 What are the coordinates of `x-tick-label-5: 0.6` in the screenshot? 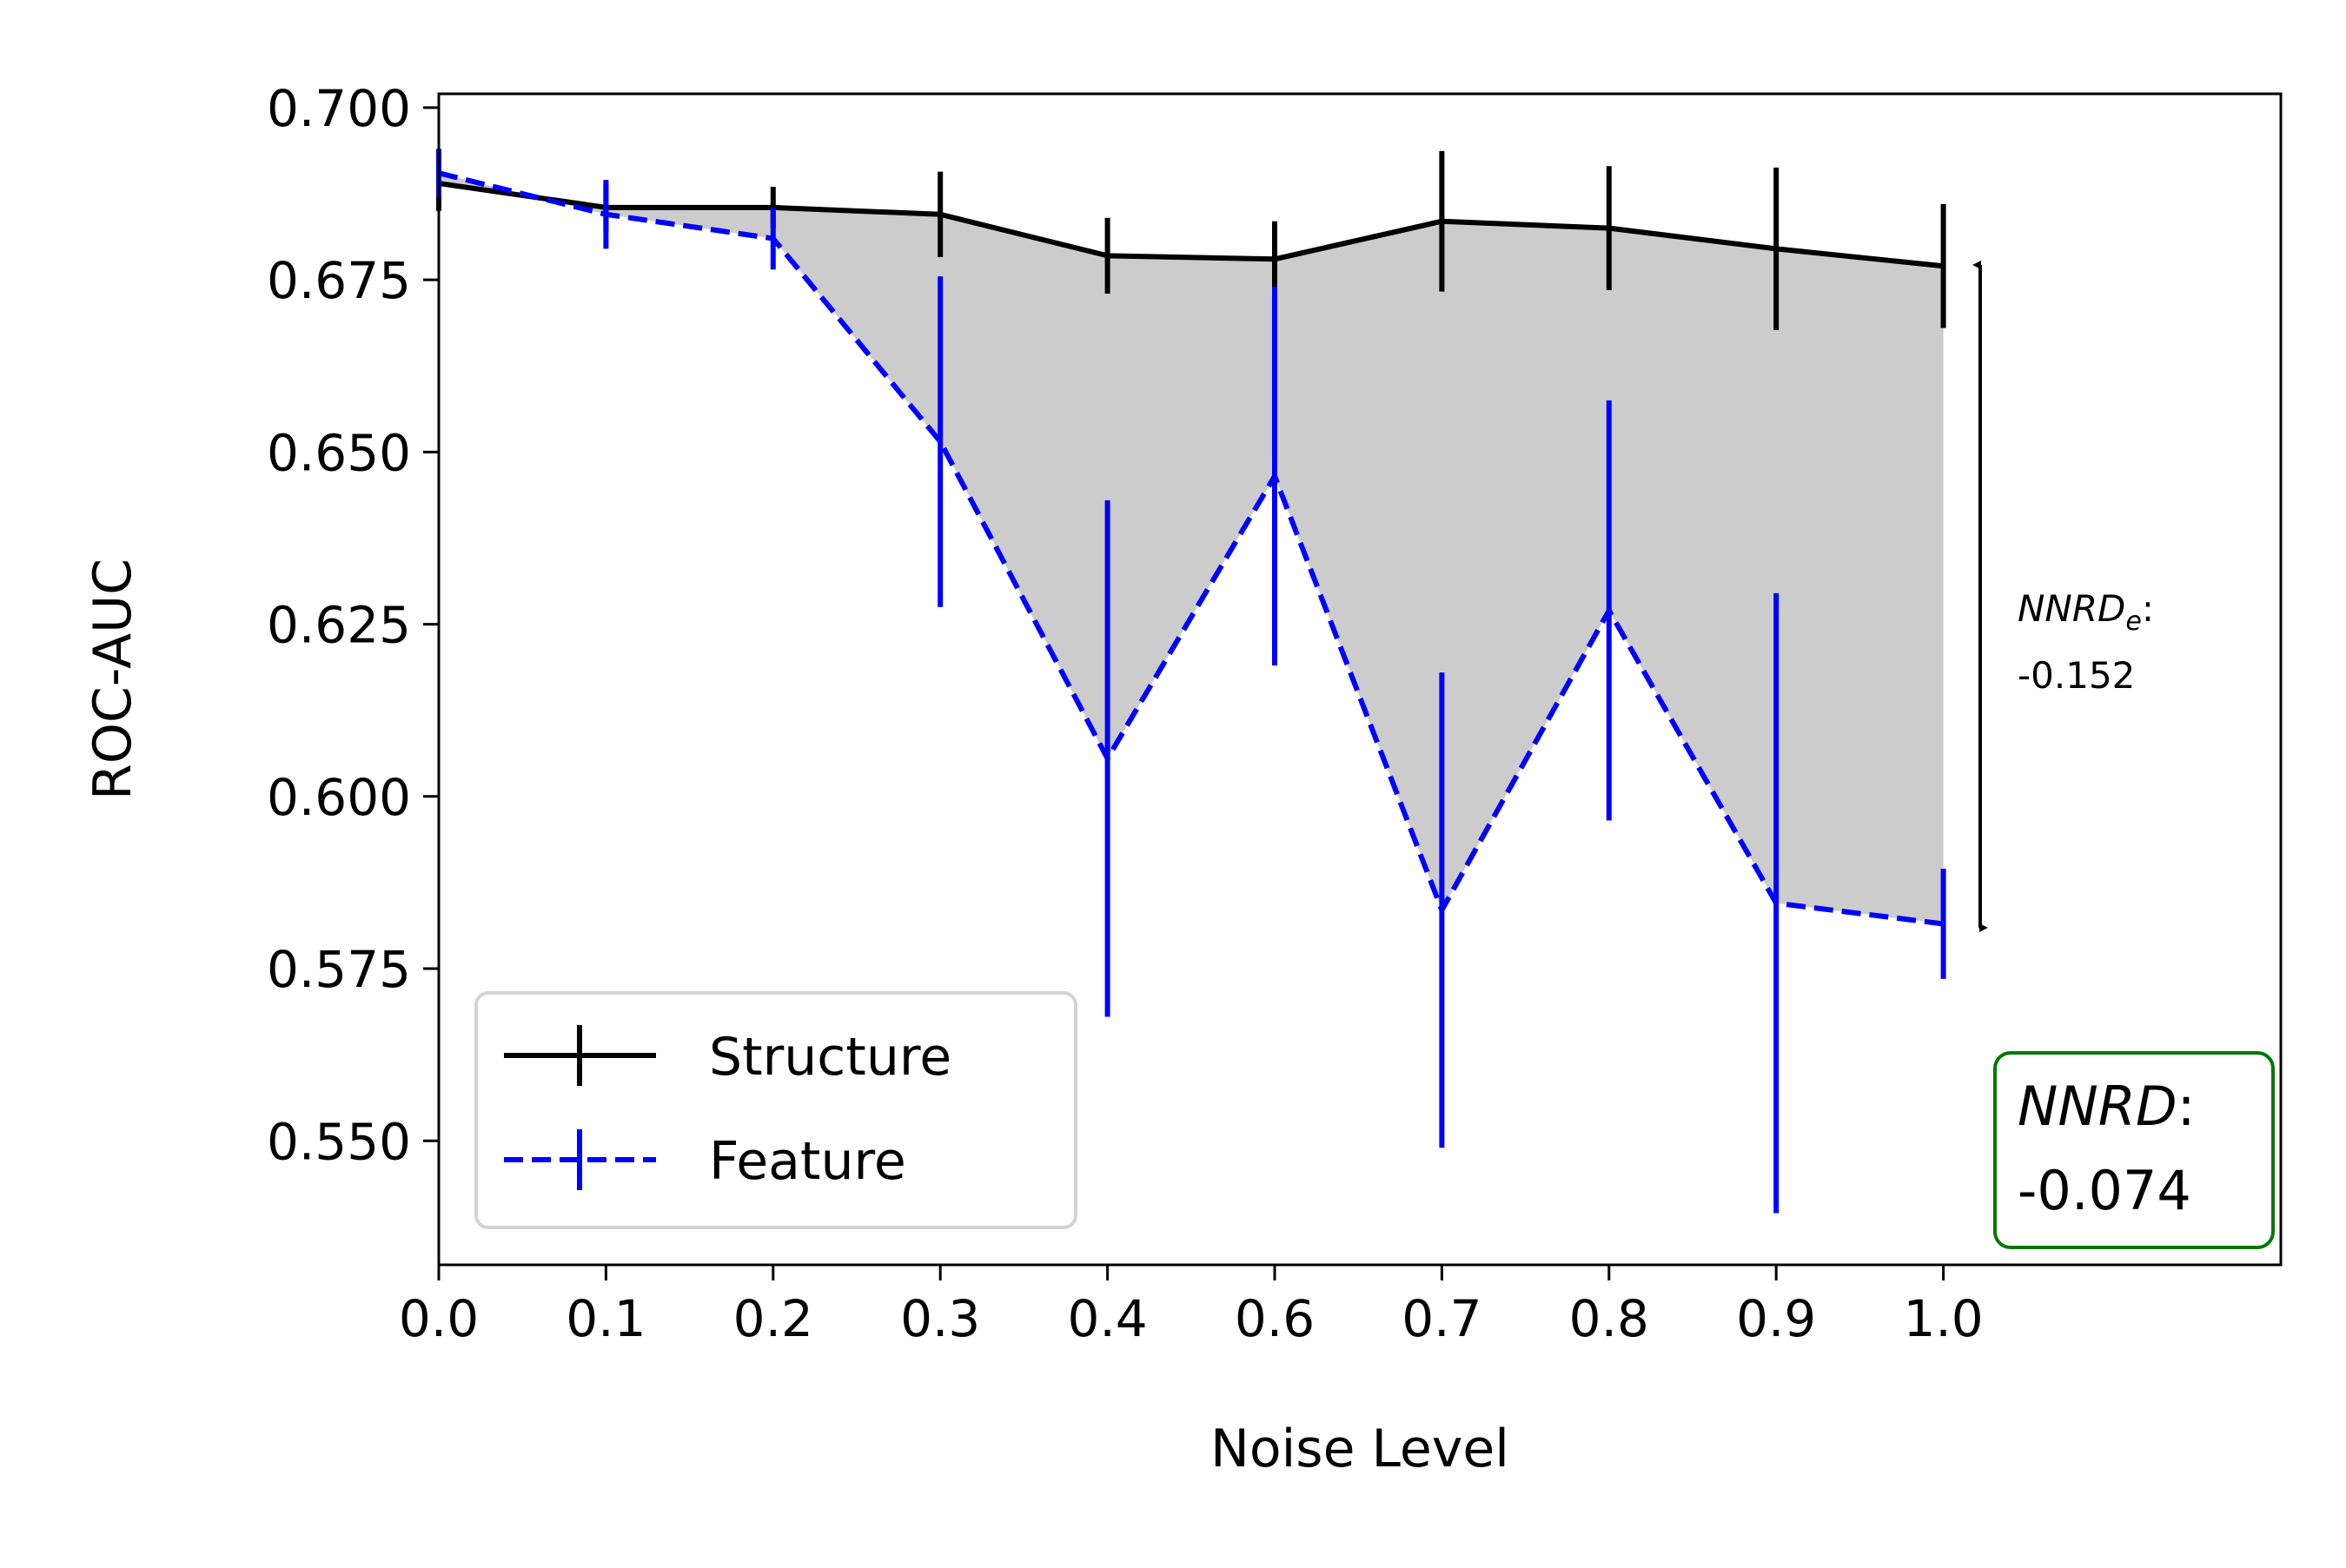 It's located at (1275, 1318).